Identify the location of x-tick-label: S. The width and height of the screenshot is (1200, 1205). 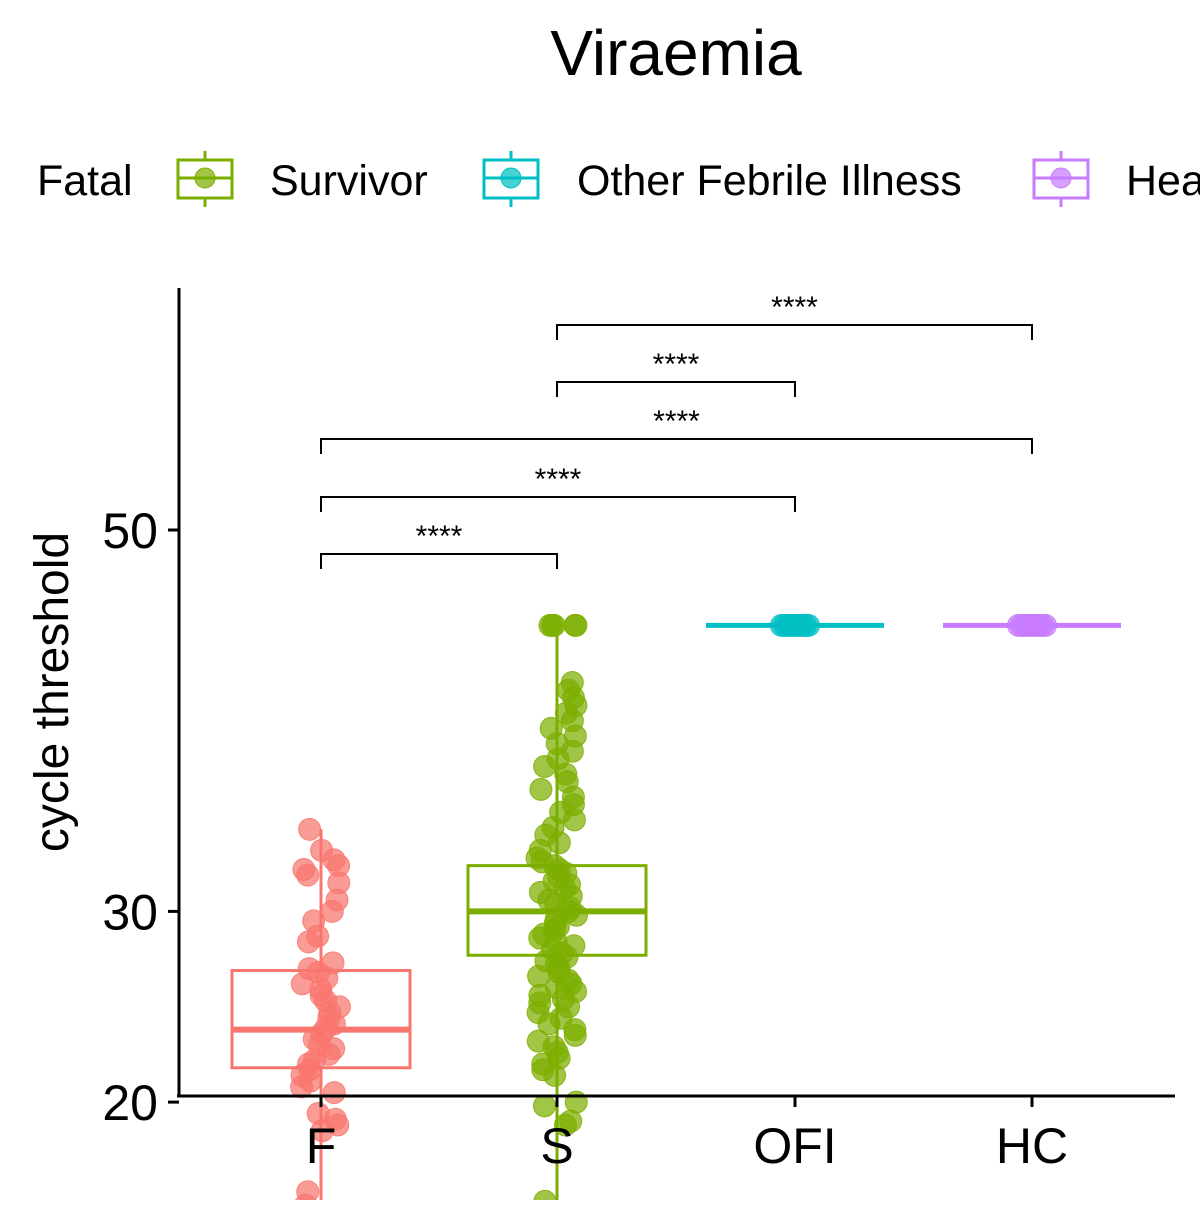
(556, 1146).